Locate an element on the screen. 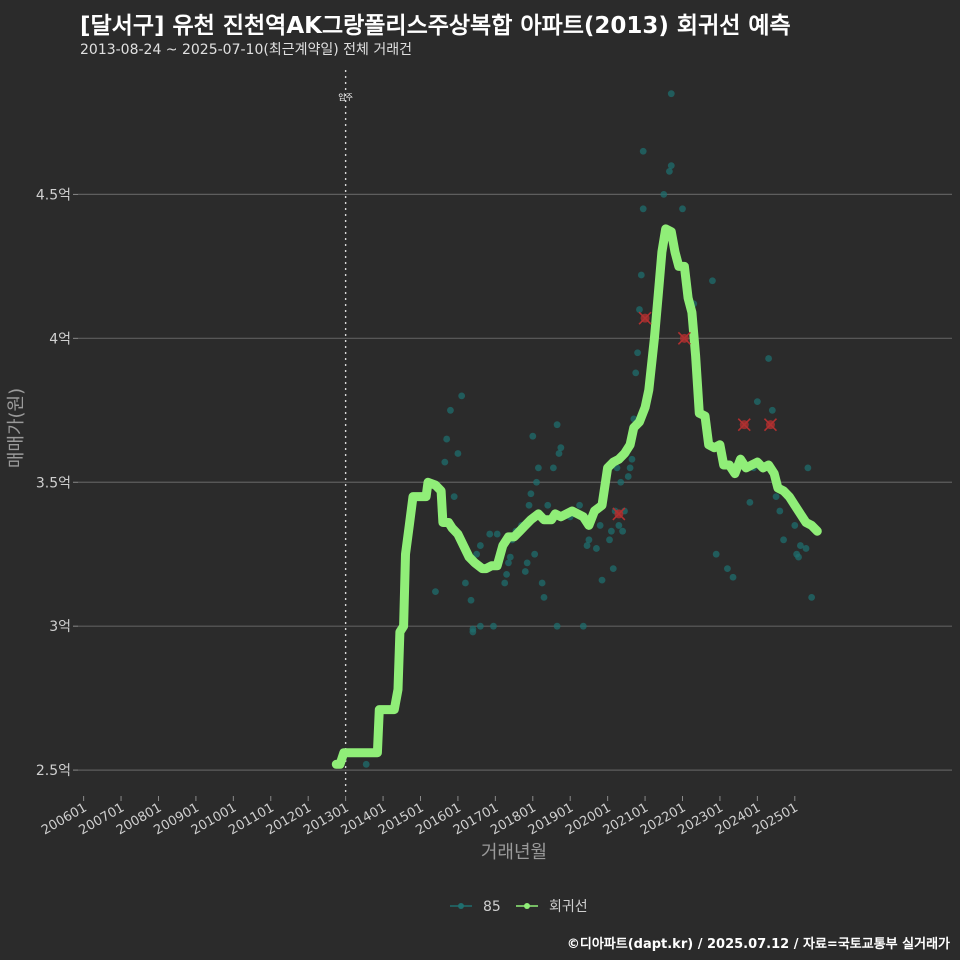  y-axis-ticks: 2.5억 3억 3.5억 4억 4.5억 is located at coordinates (57, 483).